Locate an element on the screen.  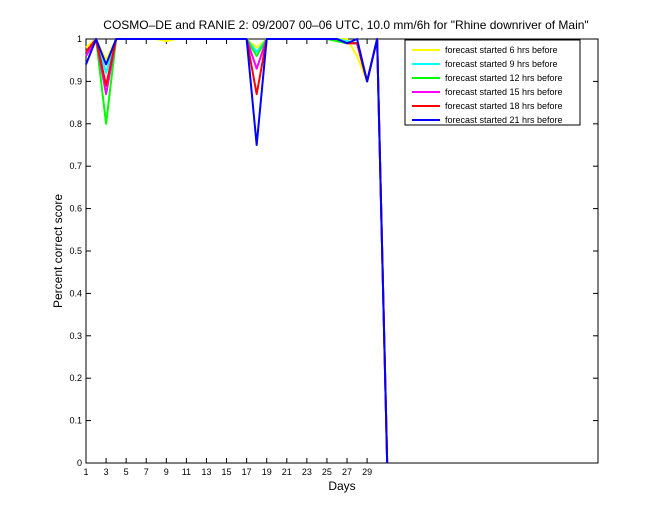
x-tick-label: 11 is located at coordinates (186, 472).